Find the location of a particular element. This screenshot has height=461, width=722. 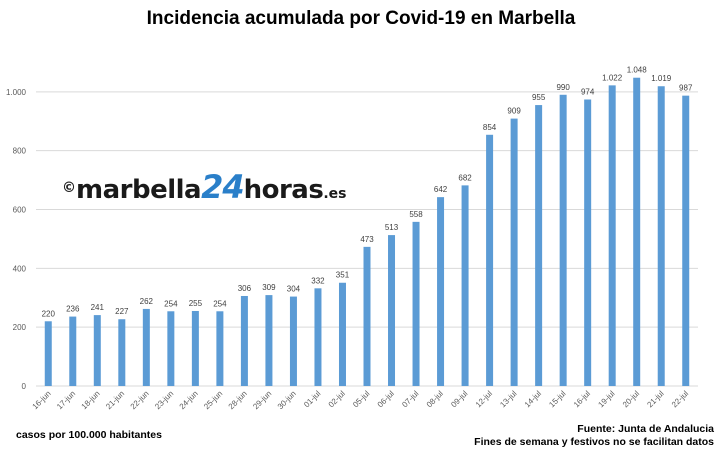

x-tick-label: 07-jul is located at coordinates (410, 399).